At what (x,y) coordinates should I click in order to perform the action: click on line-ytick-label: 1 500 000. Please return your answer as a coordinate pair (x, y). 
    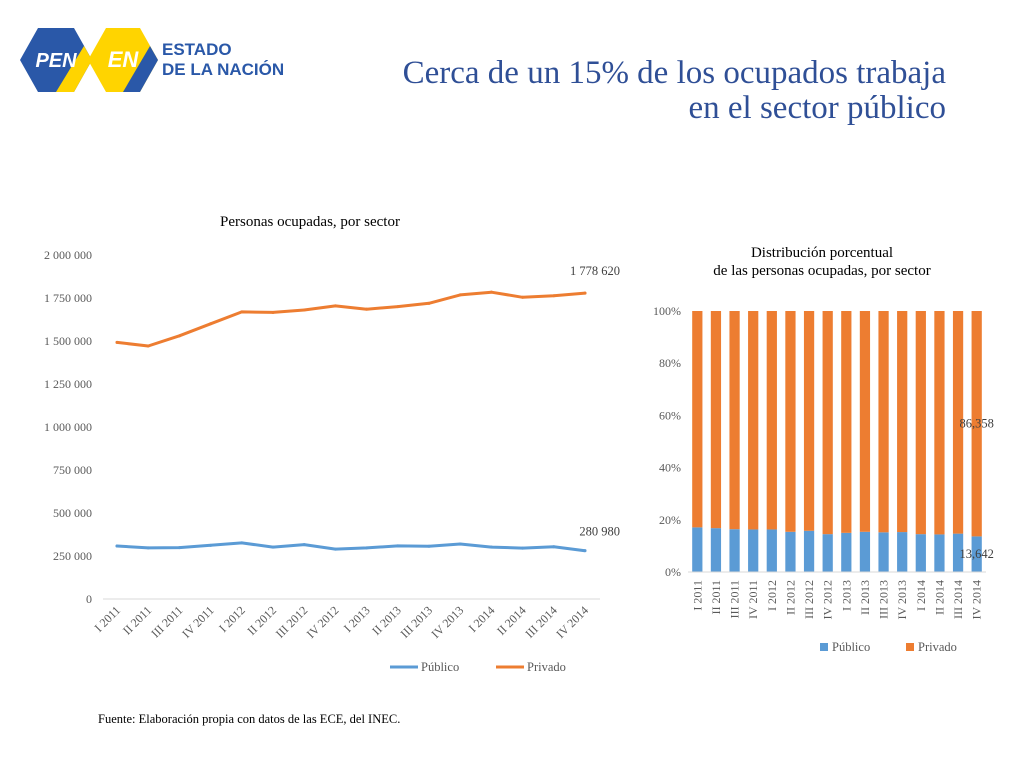
    Looking at the image, I should click on (68, 341).